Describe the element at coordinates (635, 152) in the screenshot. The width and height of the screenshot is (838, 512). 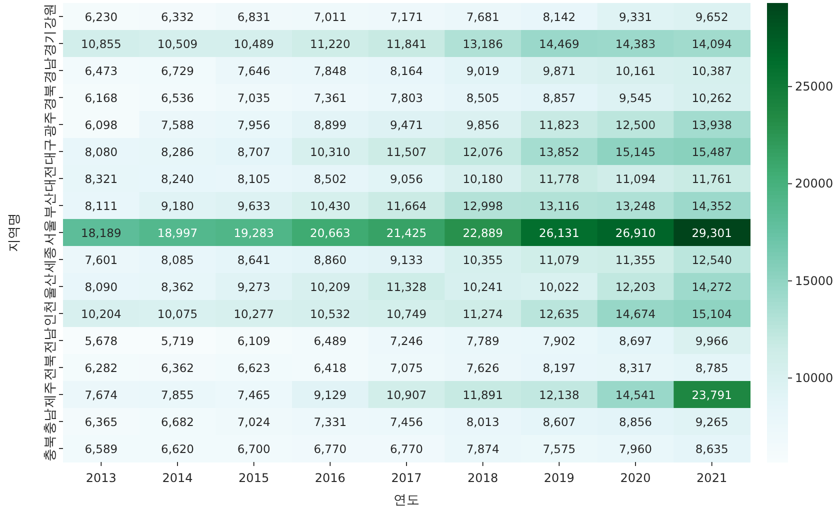
I see `data-label: 15,145` at that location.